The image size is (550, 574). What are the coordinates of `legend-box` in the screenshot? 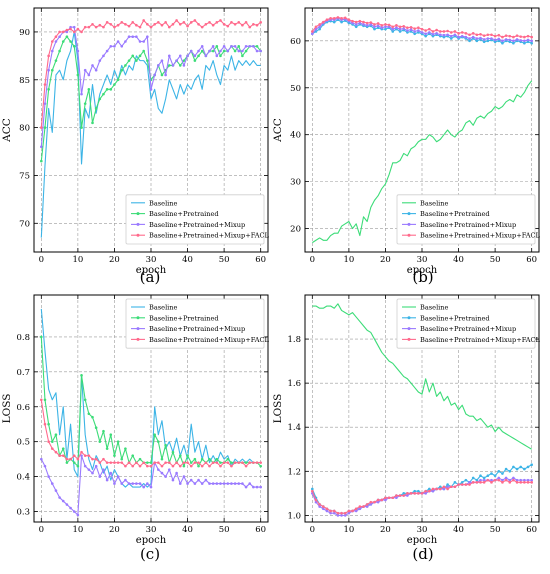 It's located at (195, 323).